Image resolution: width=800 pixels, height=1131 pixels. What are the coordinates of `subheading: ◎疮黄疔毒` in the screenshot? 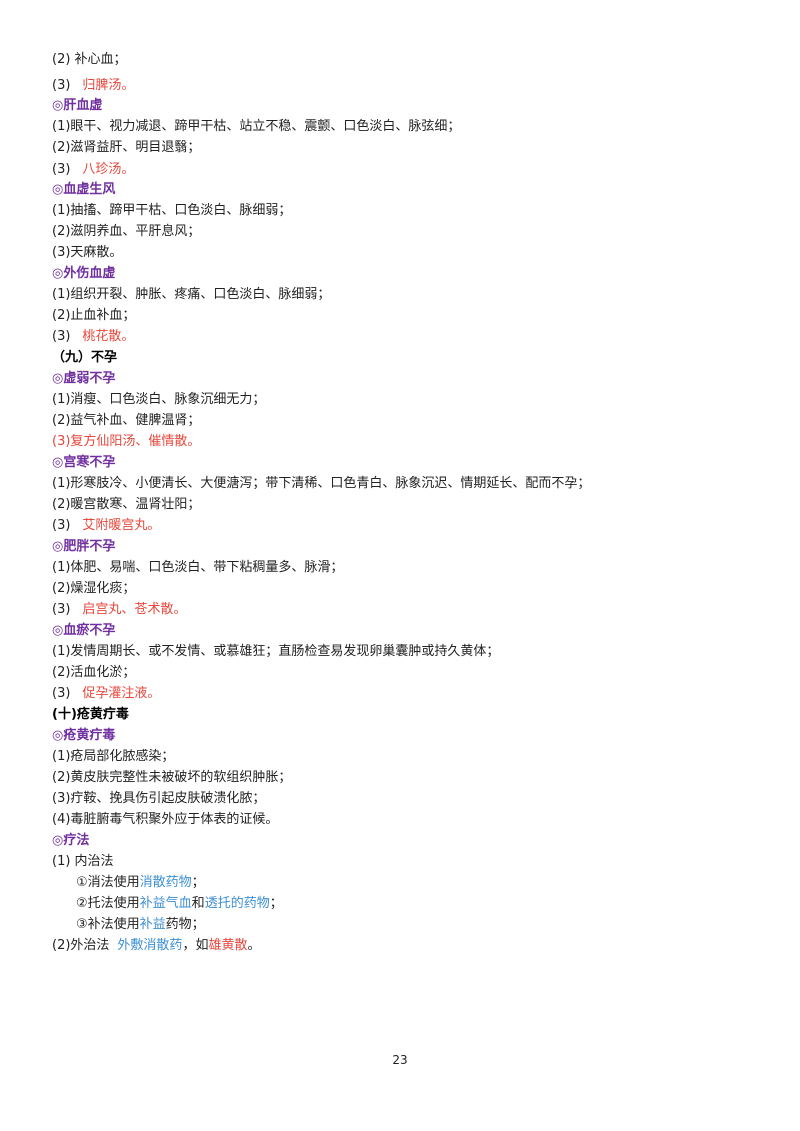 It's located at (84, 735).